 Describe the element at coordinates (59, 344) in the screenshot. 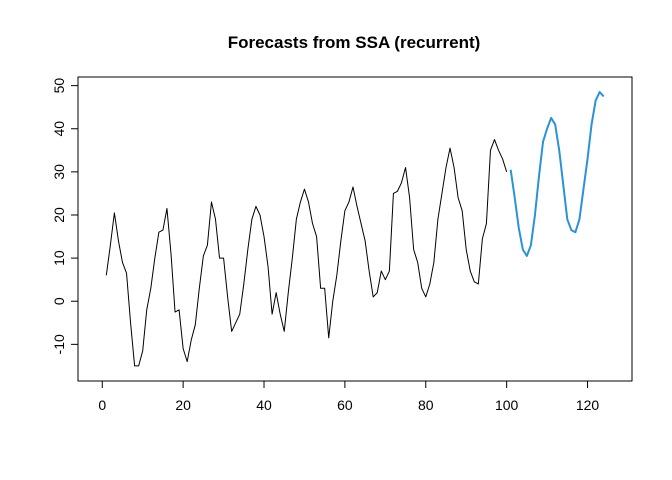

I see `y-tick-label: -10` at that location.